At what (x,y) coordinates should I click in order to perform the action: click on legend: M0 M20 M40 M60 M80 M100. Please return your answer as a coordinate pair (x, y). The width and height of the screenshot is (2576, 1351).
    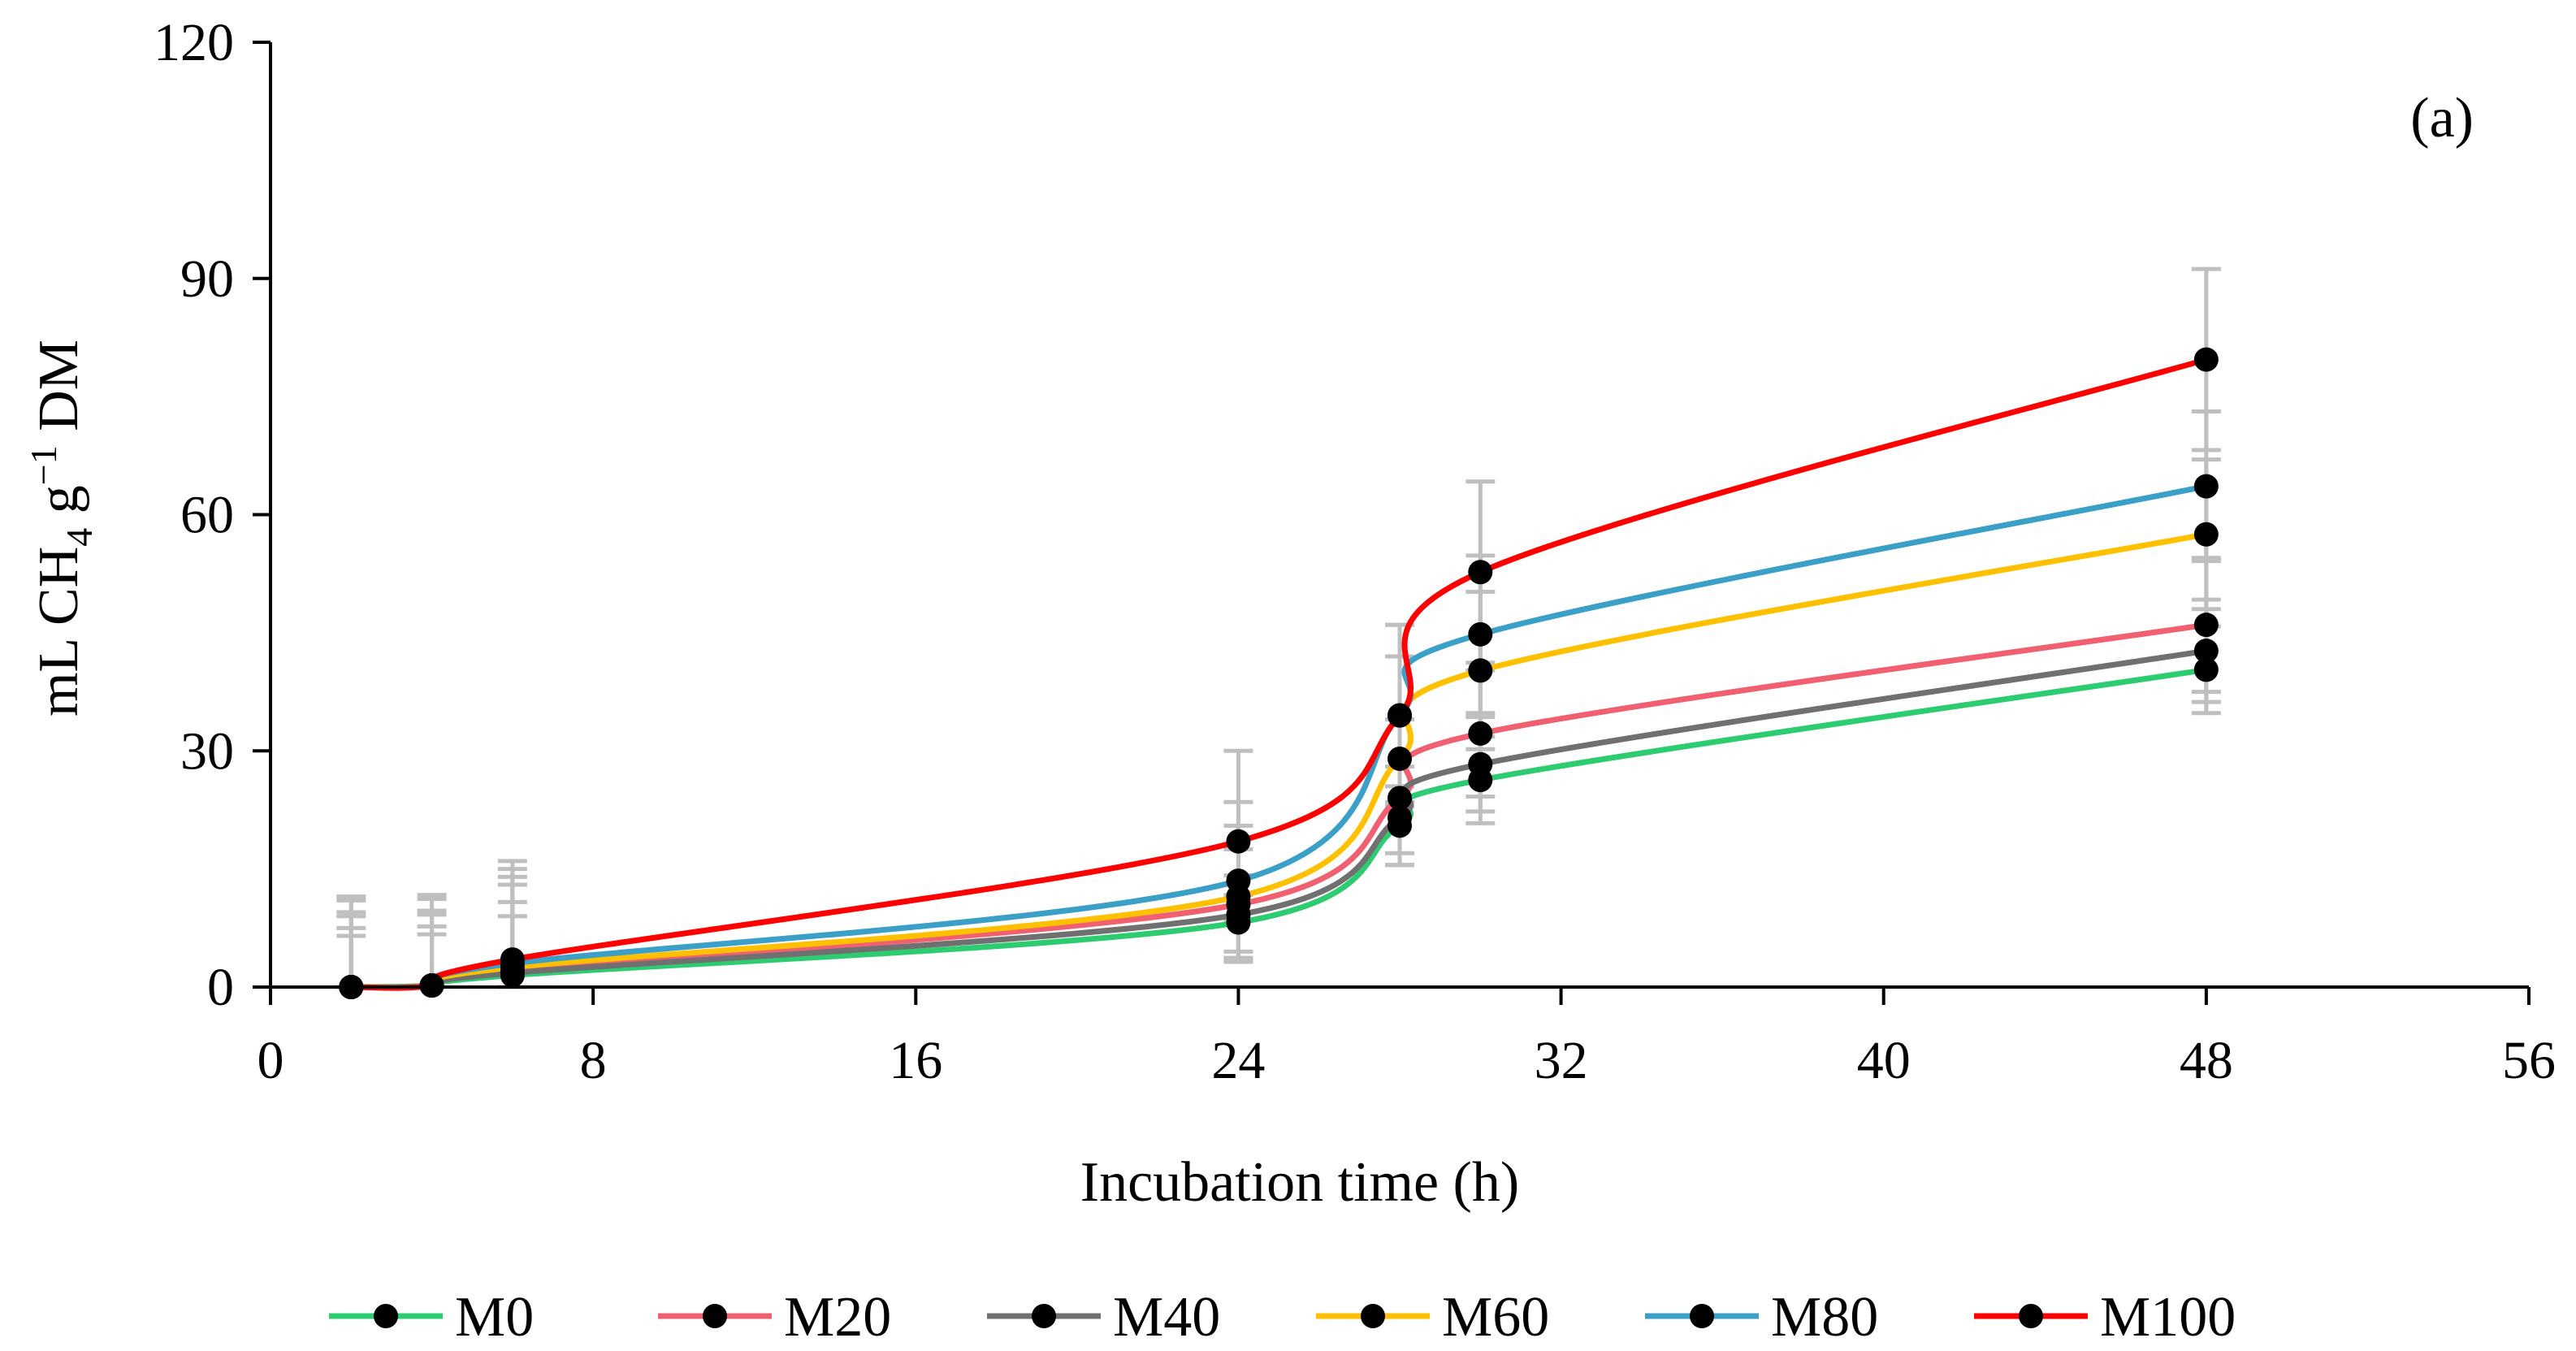
    Looking at the image, I should click on (1282, 1318).